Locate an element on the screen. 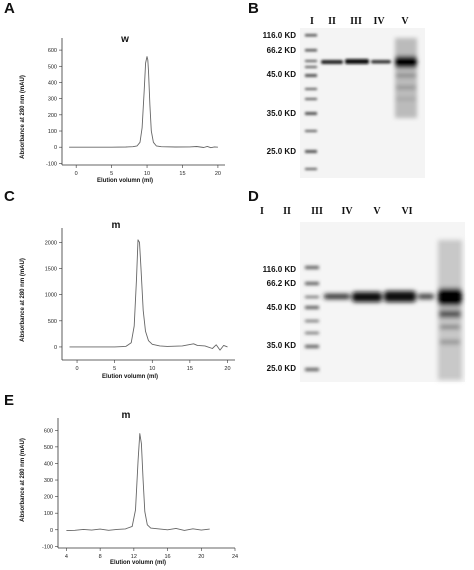 The height and width of the screenshot is (570, 474). chart-e-trace is located at coordinates (138, 482).